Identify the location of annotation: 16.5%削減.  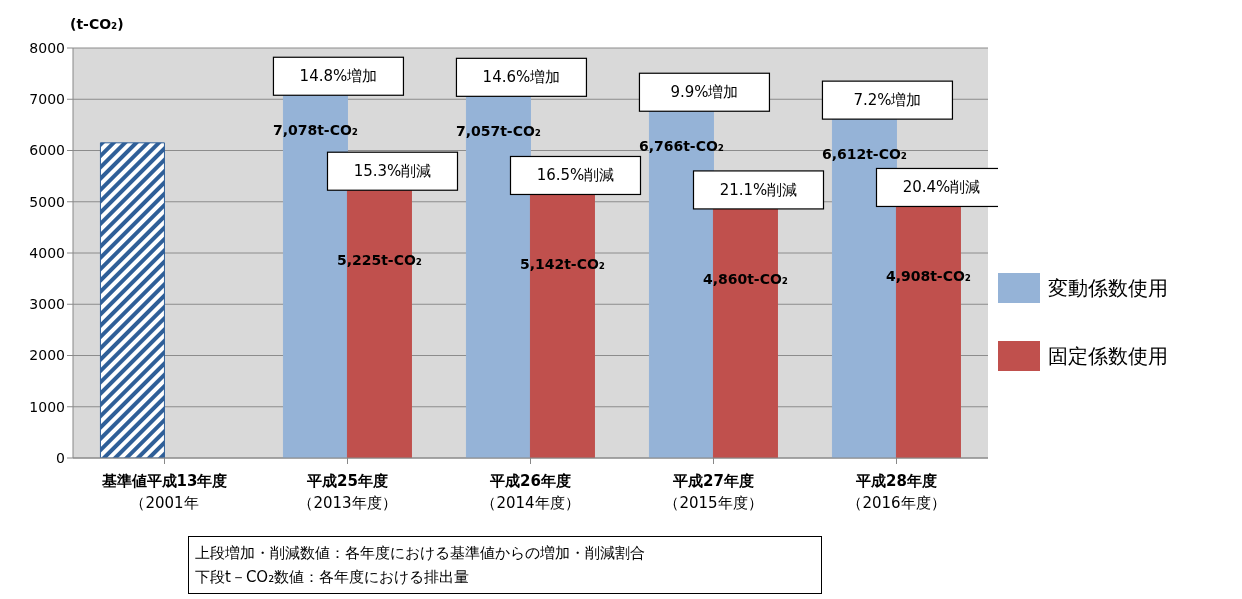
(575, 175).